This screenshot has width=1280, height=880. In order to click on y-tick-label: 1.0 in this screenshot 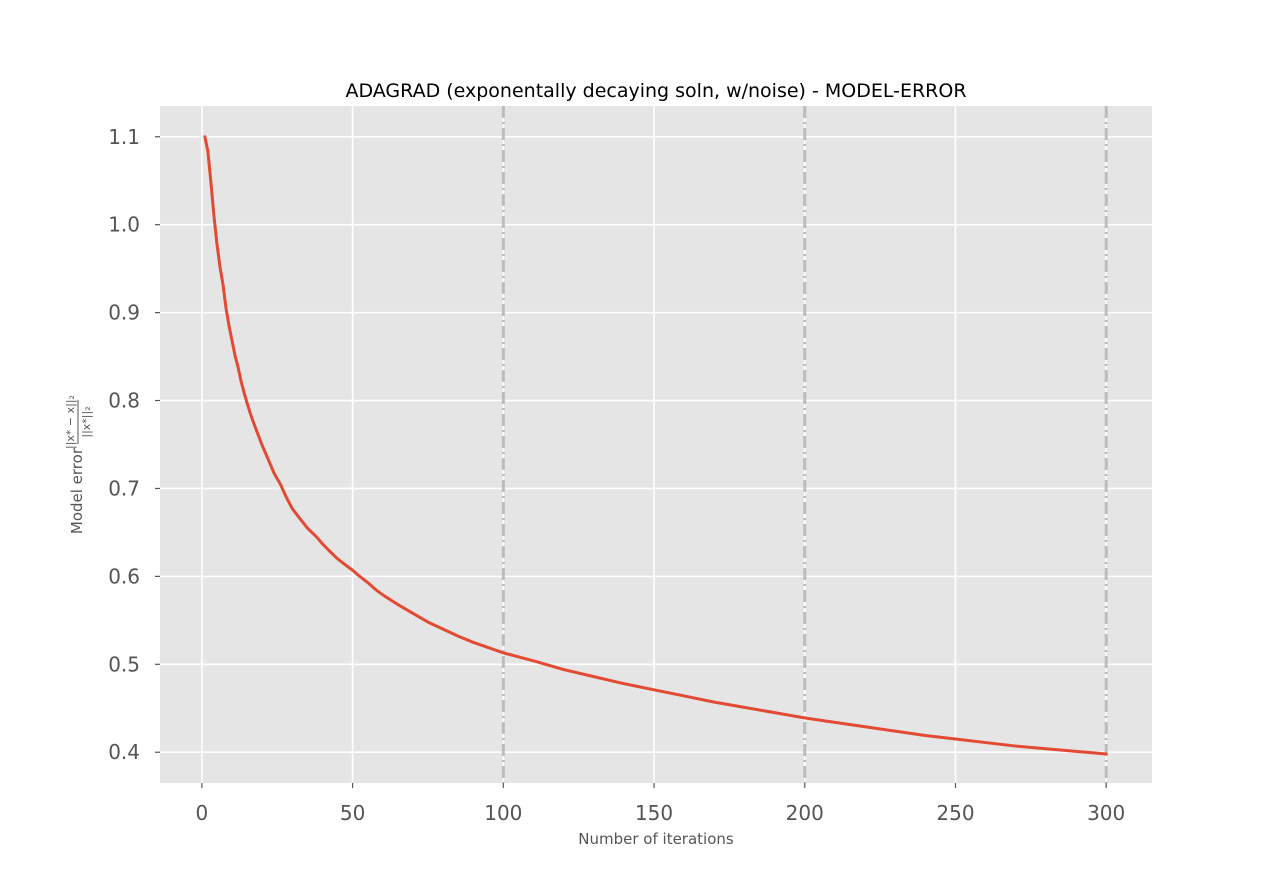, I will do `click(124, 225)`.